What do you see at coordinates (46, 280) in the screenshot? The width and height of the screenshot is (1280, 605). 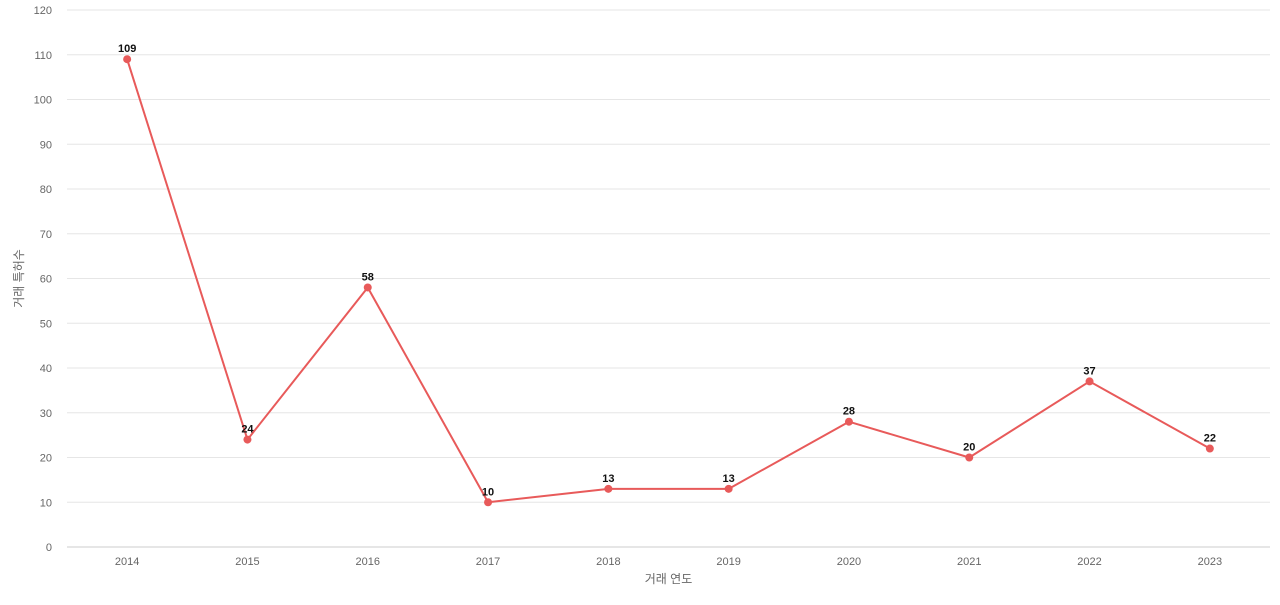 I see `y-tick-label: 60` at bounding box center [46, 280].